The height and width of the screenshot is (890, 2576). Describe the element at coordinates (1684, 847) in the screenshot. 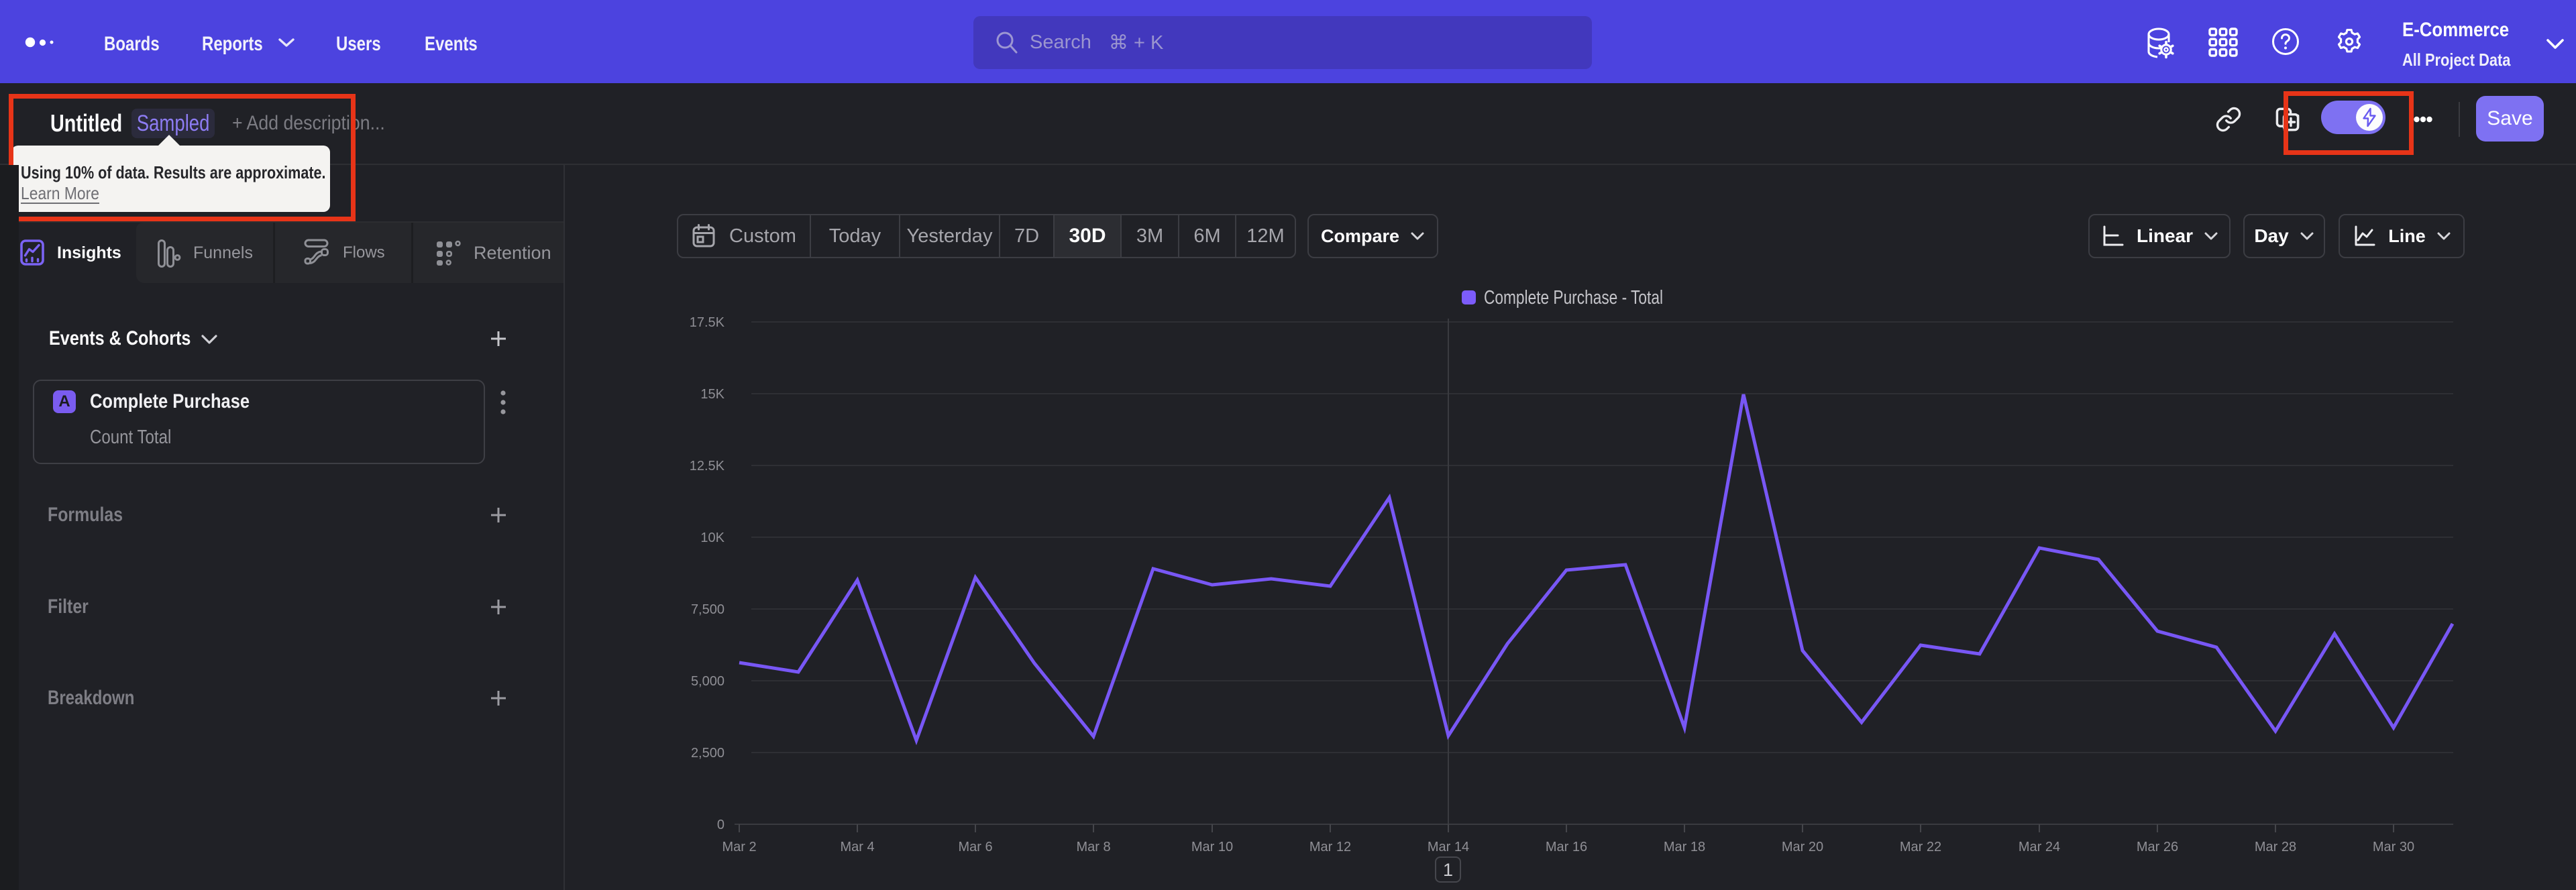

I see `svg-text: Mar 18` at that location.